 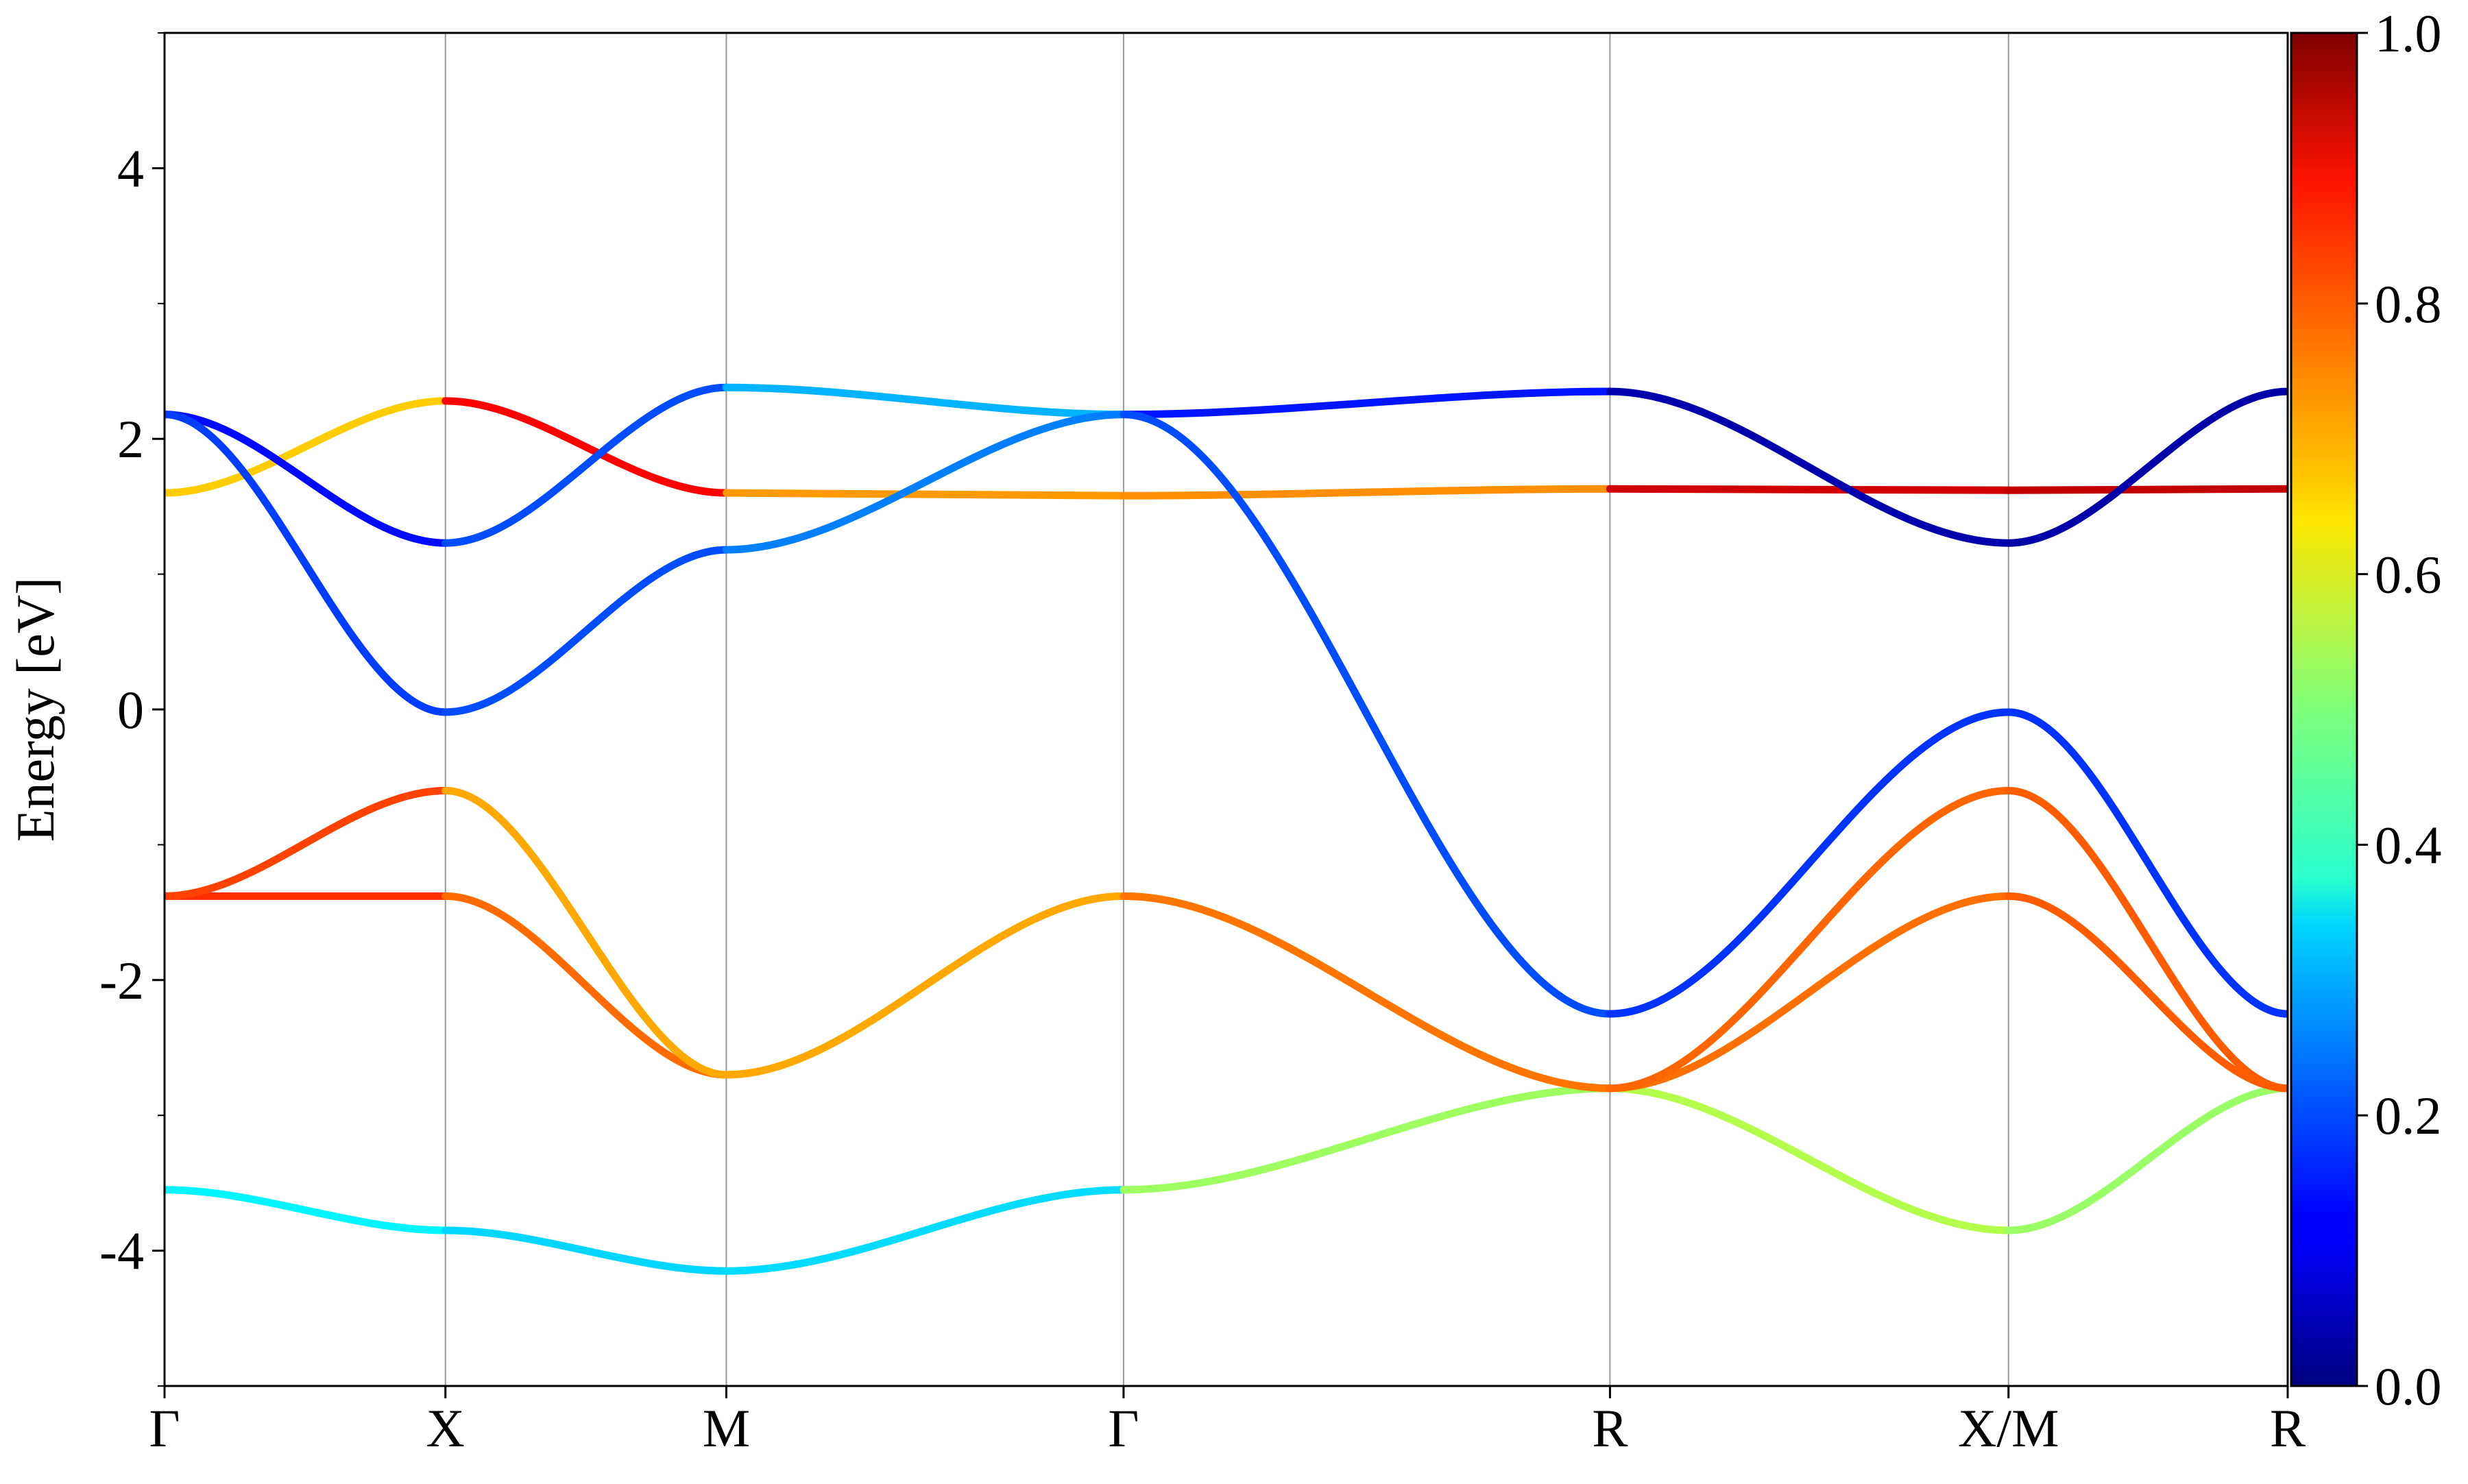 What do you see at coordinates (131, 168) in the screenshot?
I see `y-tick-label: 4` at bounding box center [131, 168].